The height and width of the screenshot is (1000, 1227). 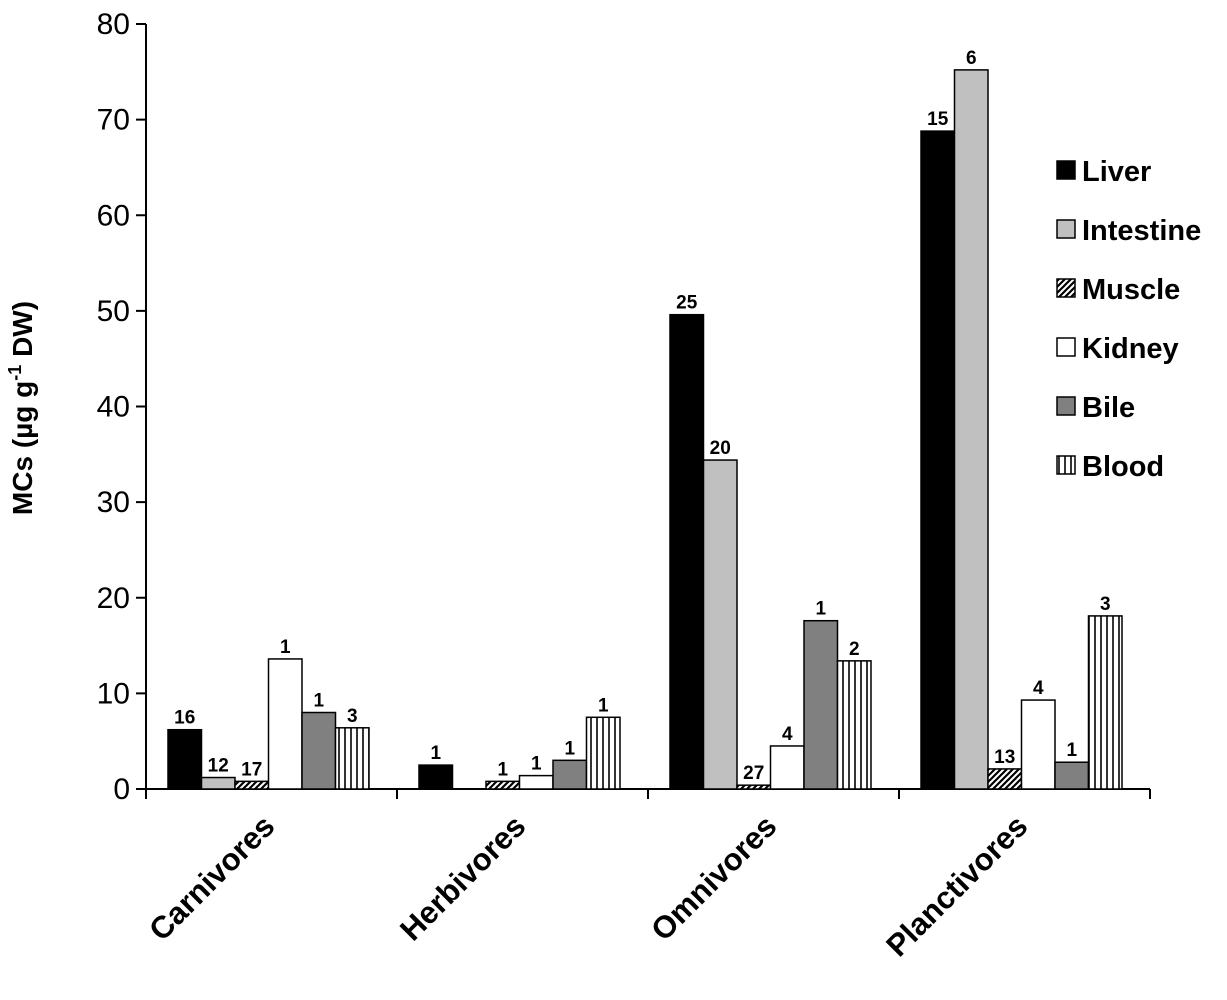 I want to click on category-label-carnivores: Carnivores, so click(x=211, y=877).